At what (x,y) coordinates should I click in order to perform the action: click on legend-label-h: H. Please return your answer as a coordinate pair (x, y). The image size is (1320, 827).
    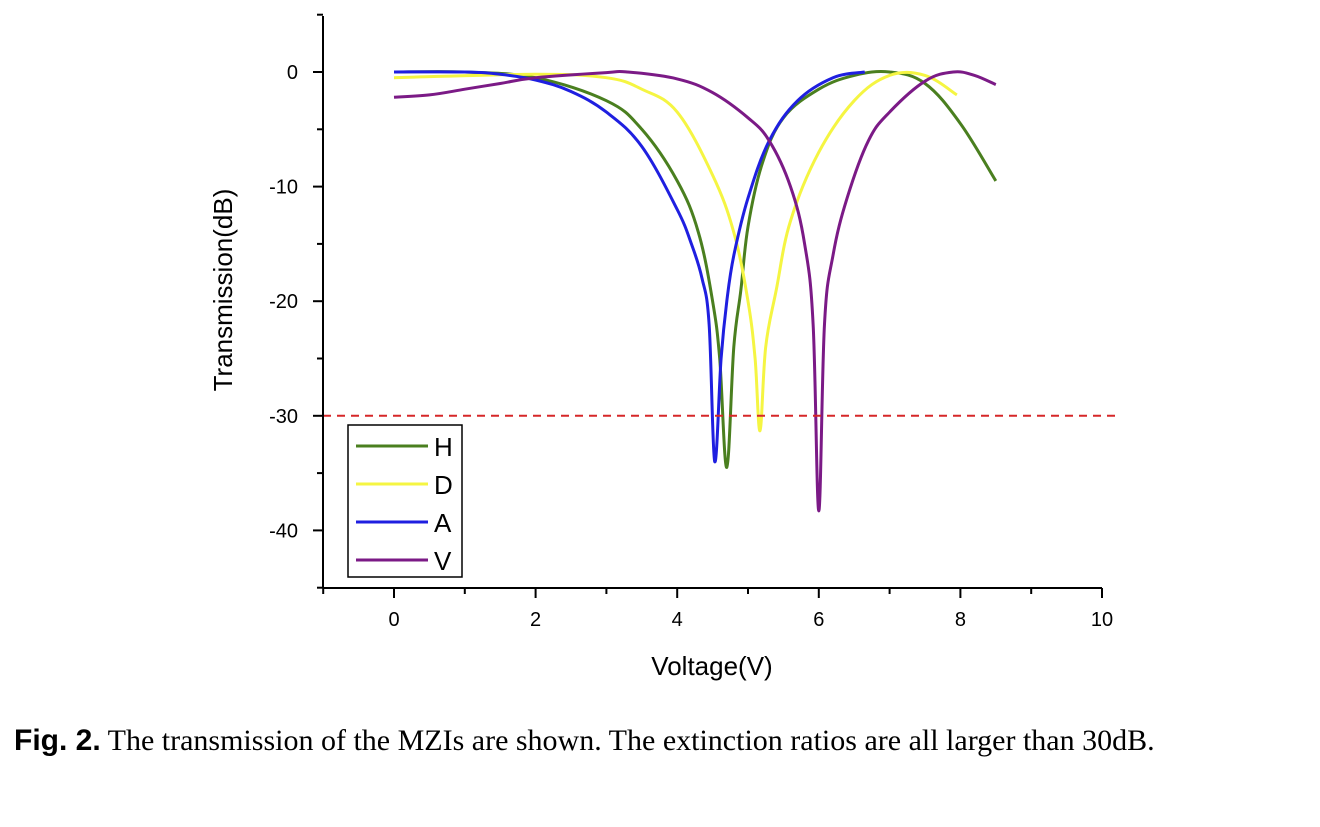
    Looking at the image, I should click on (443, 447).